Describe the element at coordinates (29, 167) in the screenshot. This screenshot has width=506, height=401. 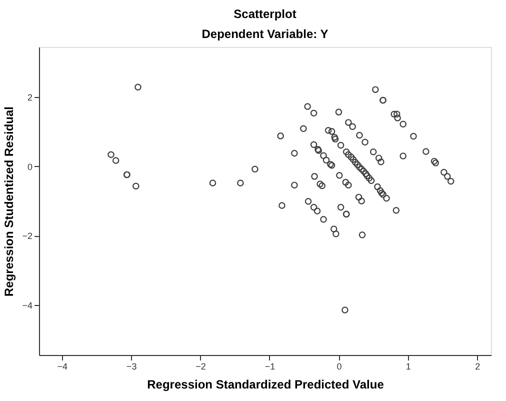
I see `y-tick-label: 0` at that location.